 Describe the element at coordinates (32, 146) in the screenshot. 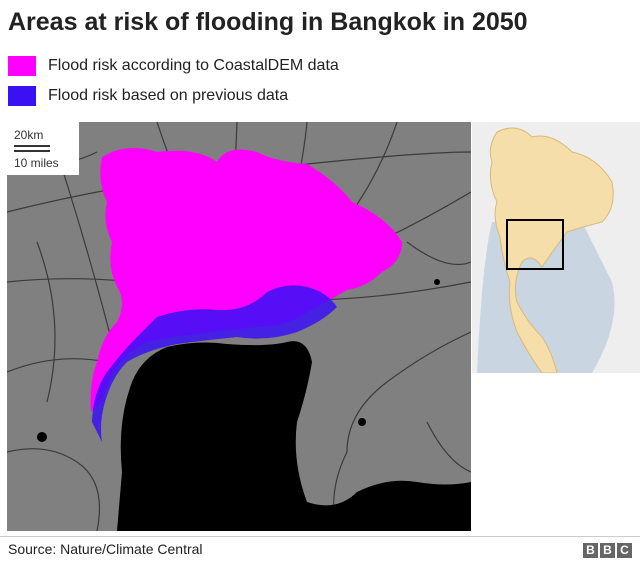

I see `scale-line-km` at that location.